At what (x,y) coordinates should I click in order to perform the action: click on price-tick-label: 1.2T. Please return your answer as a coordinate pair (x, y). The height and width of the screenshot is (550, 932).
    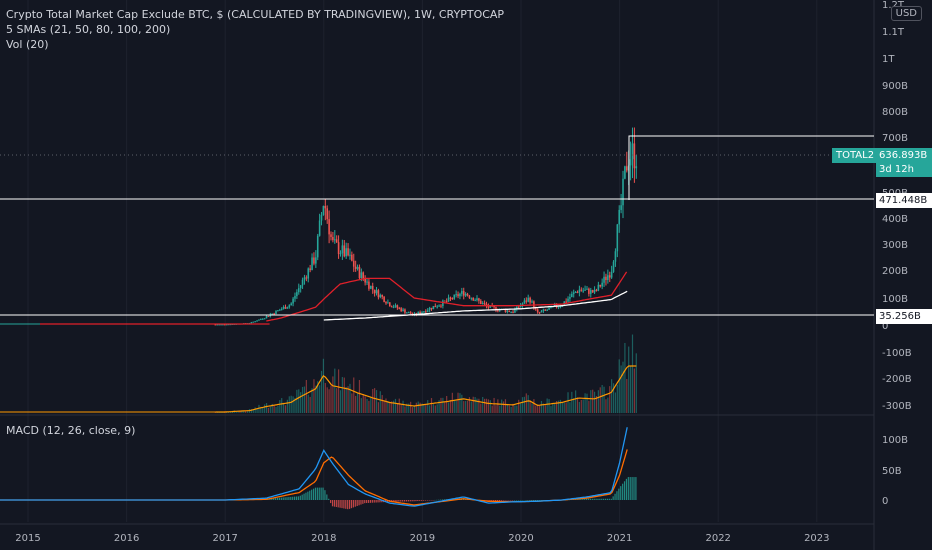
    Looking at the image, I should click on (893, 5).